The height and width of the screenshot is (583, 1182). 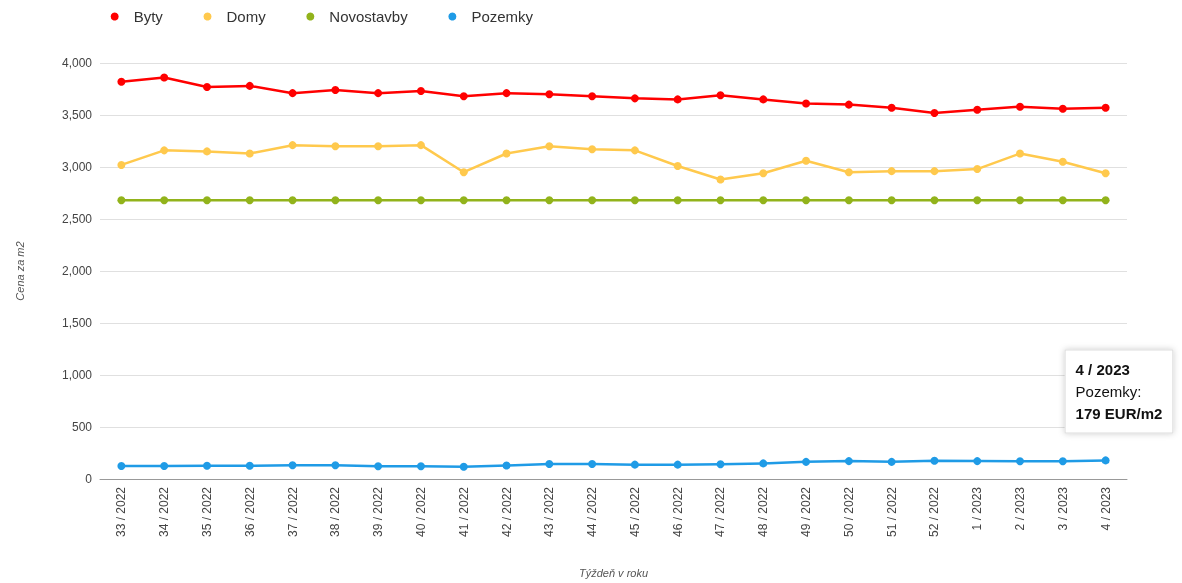 What do you see at coordinates (502, 16) in the screenshot?
I see `legend-label: Pozemky` at bounding box center [502, 16].